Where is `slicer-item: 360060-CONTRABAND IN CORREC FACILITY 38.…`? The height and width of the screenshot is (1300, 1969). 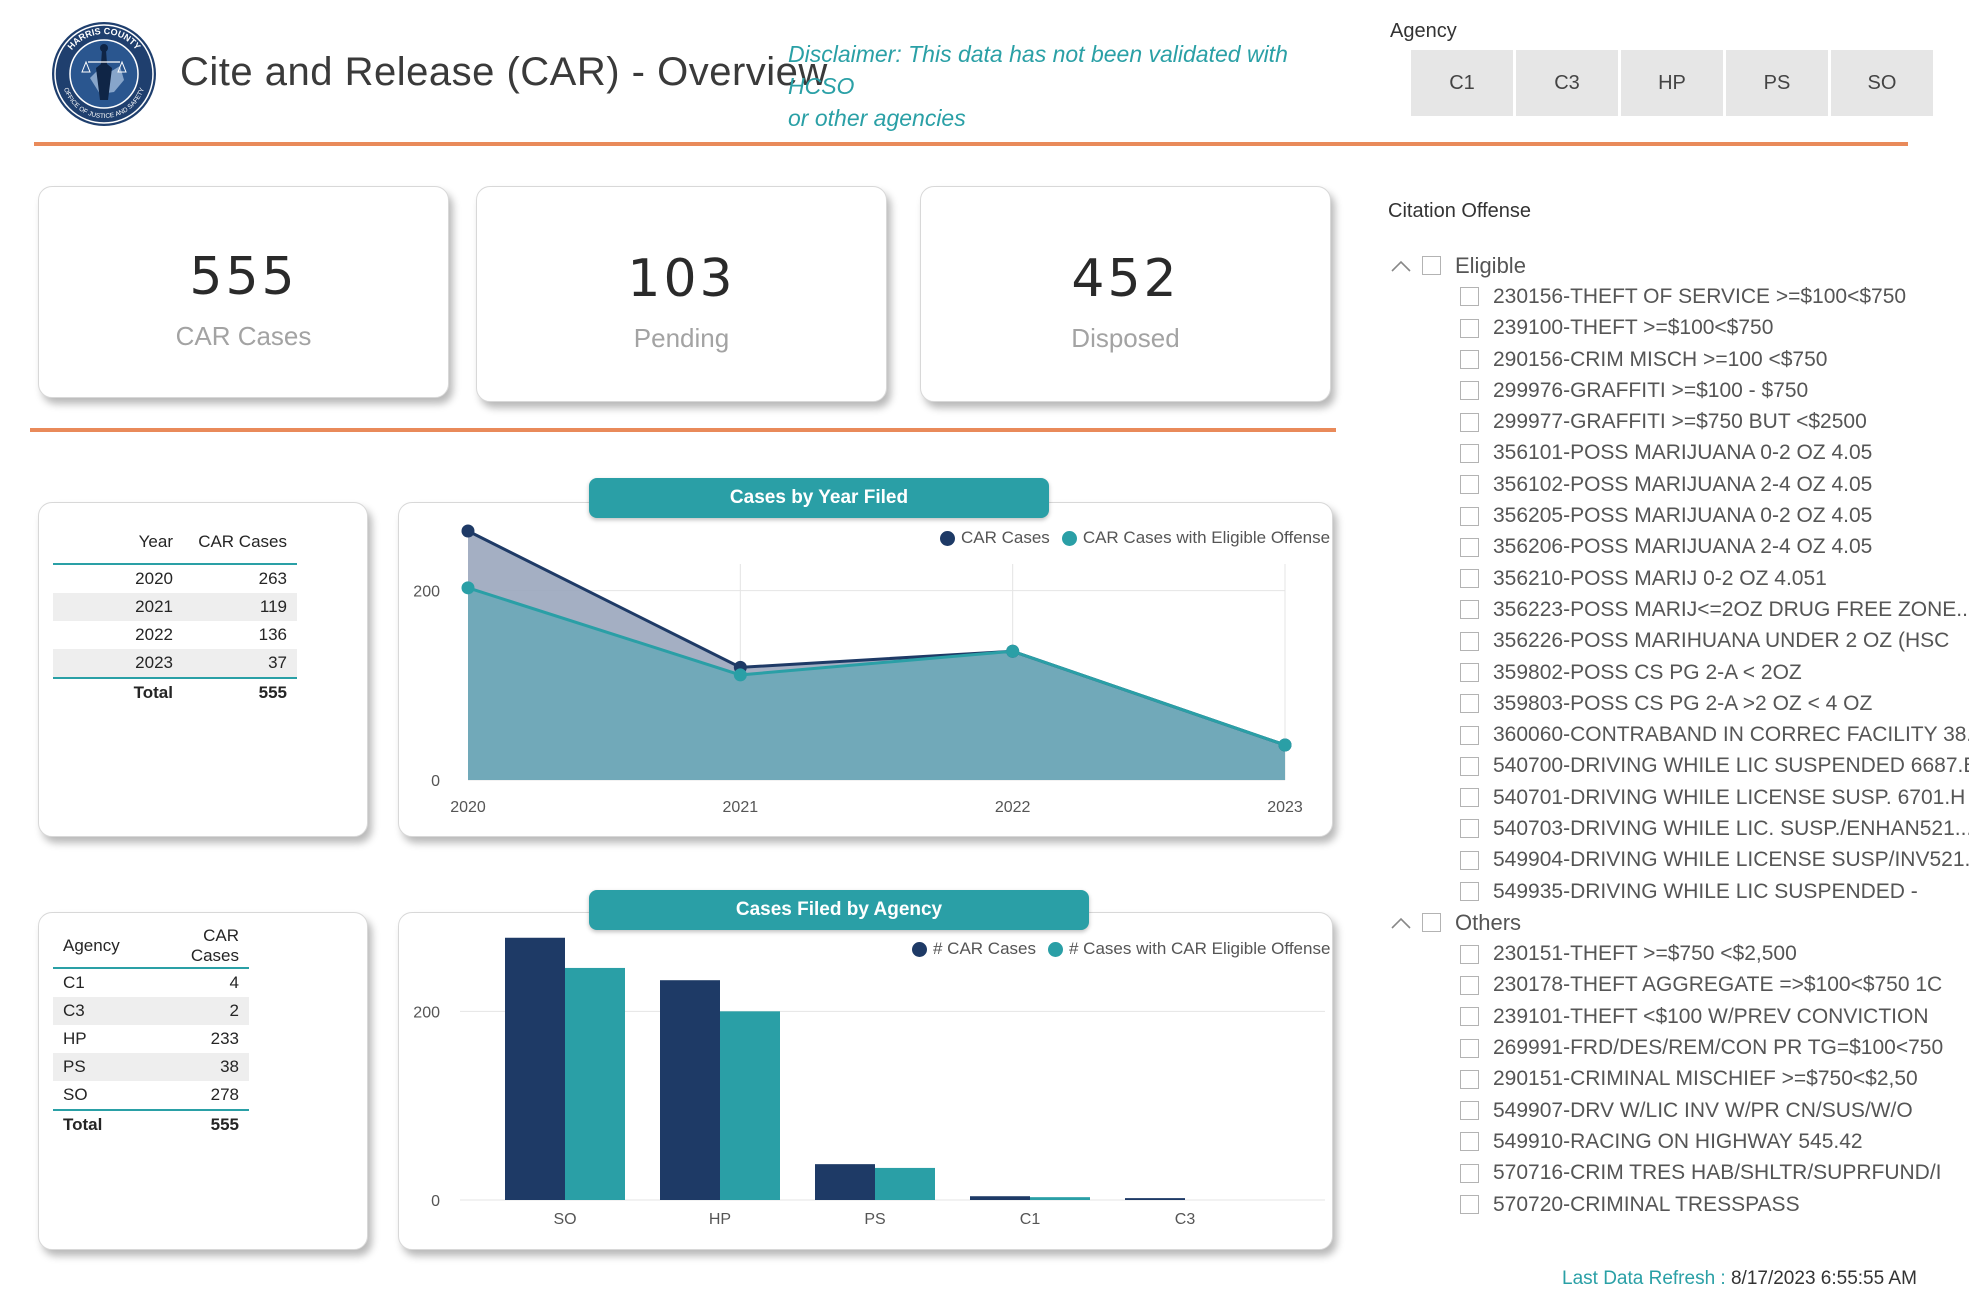
slicer-item: 360060-CONTRABAND IN CORREC FACILITY 38.… is located at coordinates (1678, 734).